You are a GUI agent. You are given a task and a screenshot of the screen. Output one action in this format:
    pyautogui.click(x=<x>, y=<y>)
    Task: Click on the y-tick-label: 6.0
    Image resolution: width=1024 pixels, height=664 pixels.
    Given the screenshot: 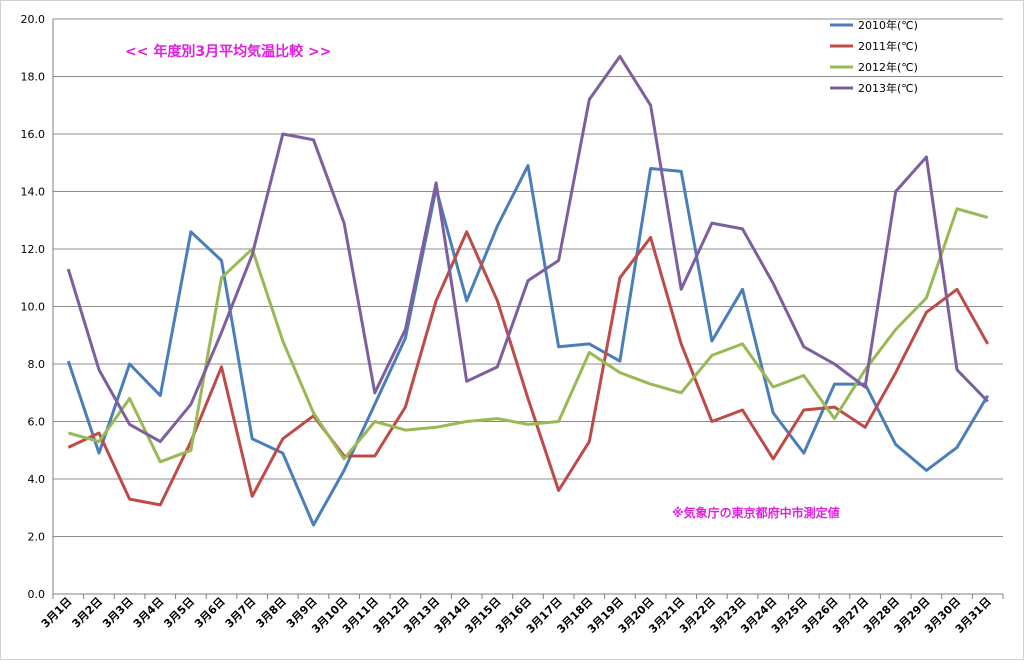 What is the action you would take?
    pyautogui.click(x=37, y=422)
    